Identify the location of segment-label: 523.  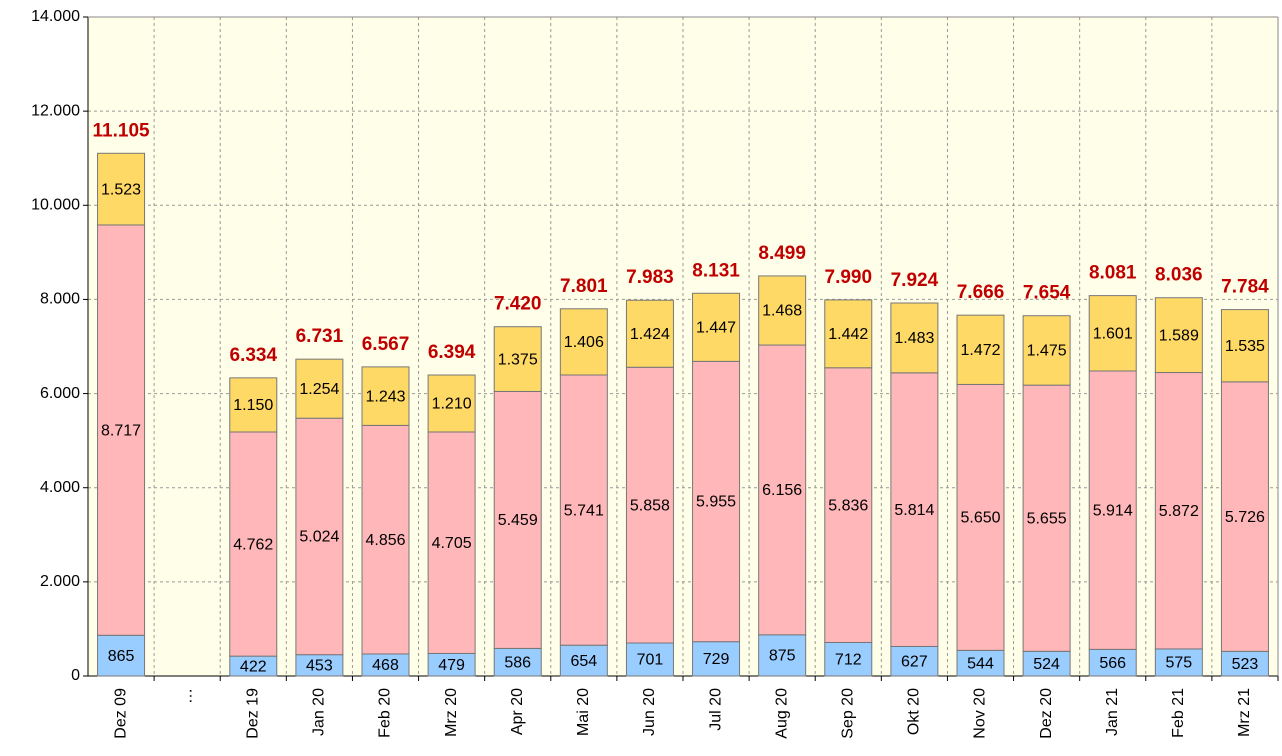
(1245, 664).